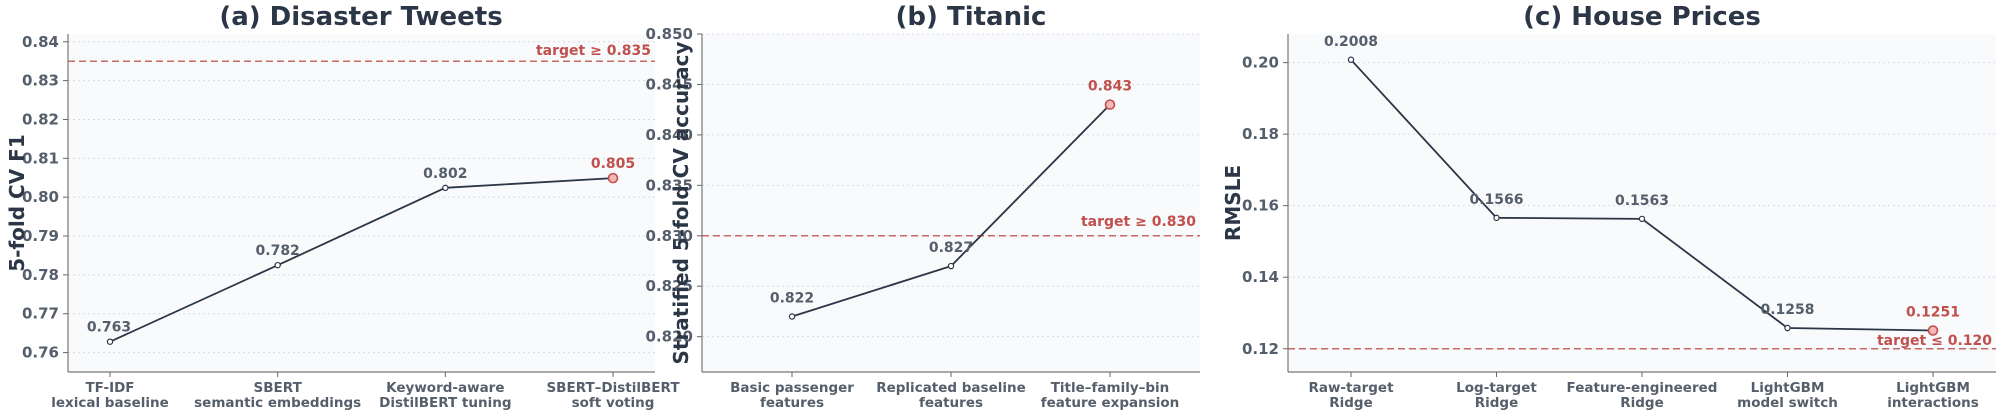 The image size is (2000, 416). I want to click on y-tick-label: 0.830, so click(669, 236).